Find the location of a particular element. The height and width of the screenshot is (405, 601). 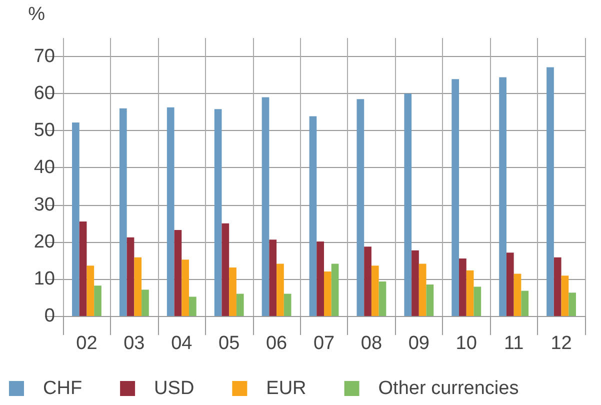

x-tick-label: 06 is located at coordinates (277, 343).